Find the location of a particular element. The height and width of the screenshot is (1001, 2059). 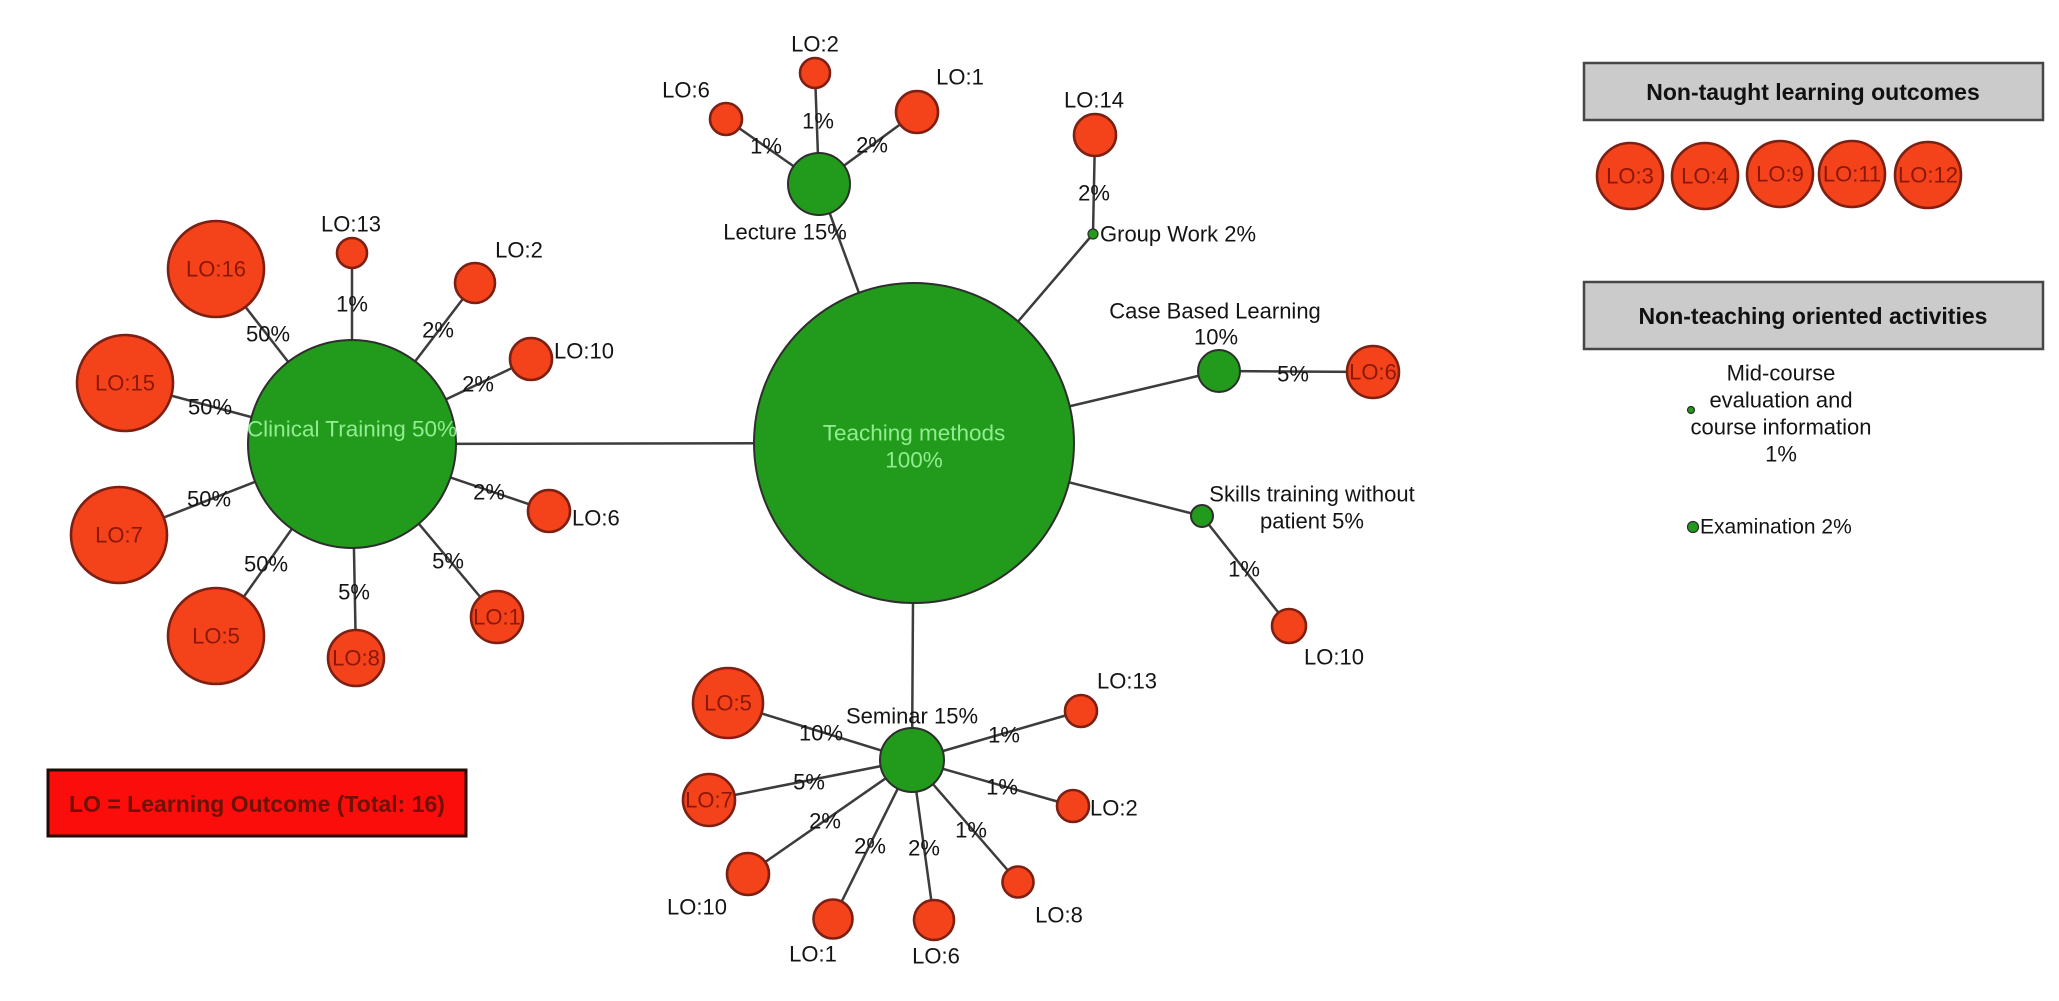

svg-text: LO:3 is located at coordinates (1630, 176).